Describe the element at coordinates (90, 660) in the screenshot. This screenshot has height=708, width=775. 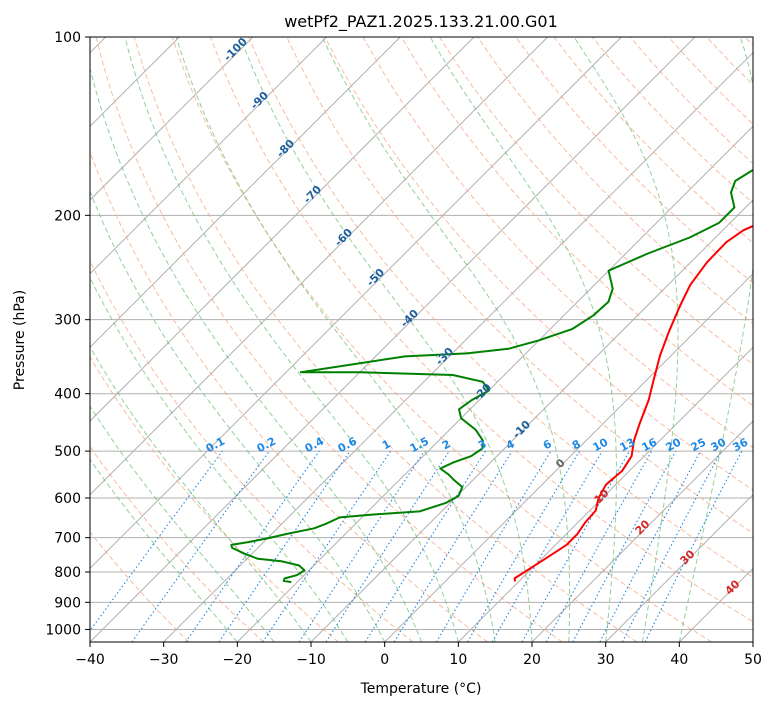
I see `x-tick-label: −40` at that location.